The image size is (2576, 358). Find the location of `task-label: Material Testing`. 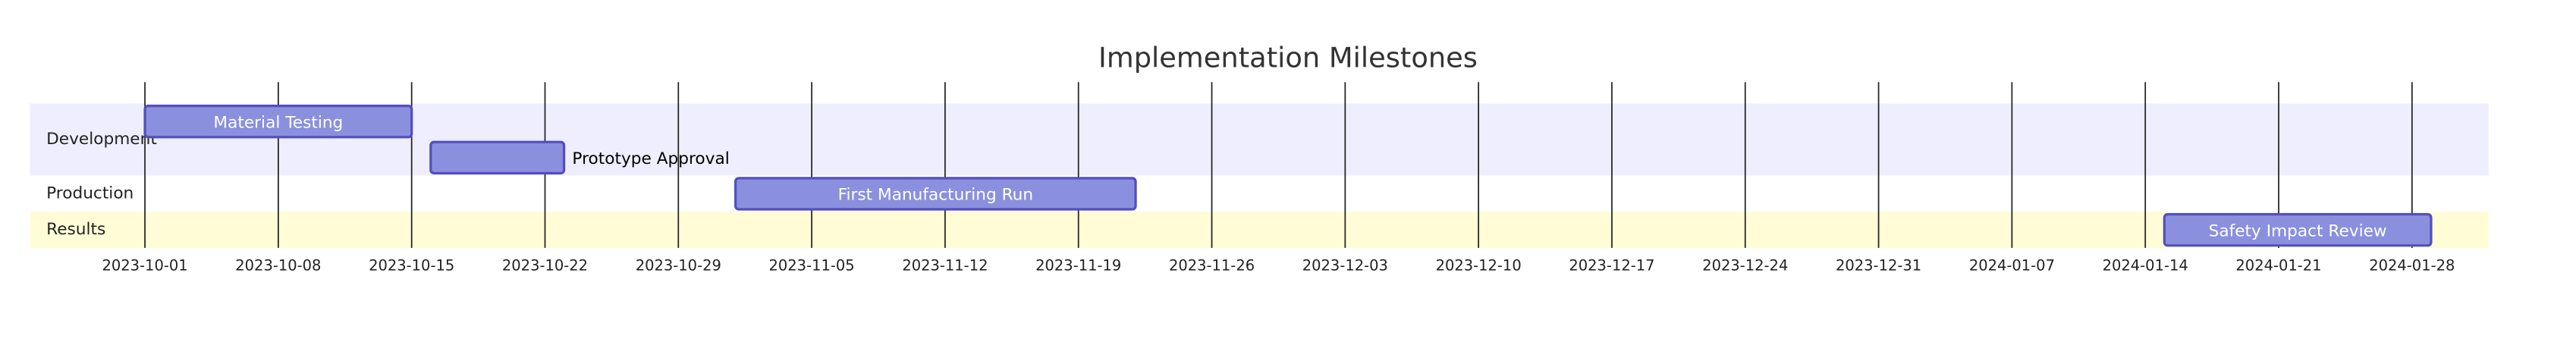

task-label: Material Testing is located at coordinates (278, 122).